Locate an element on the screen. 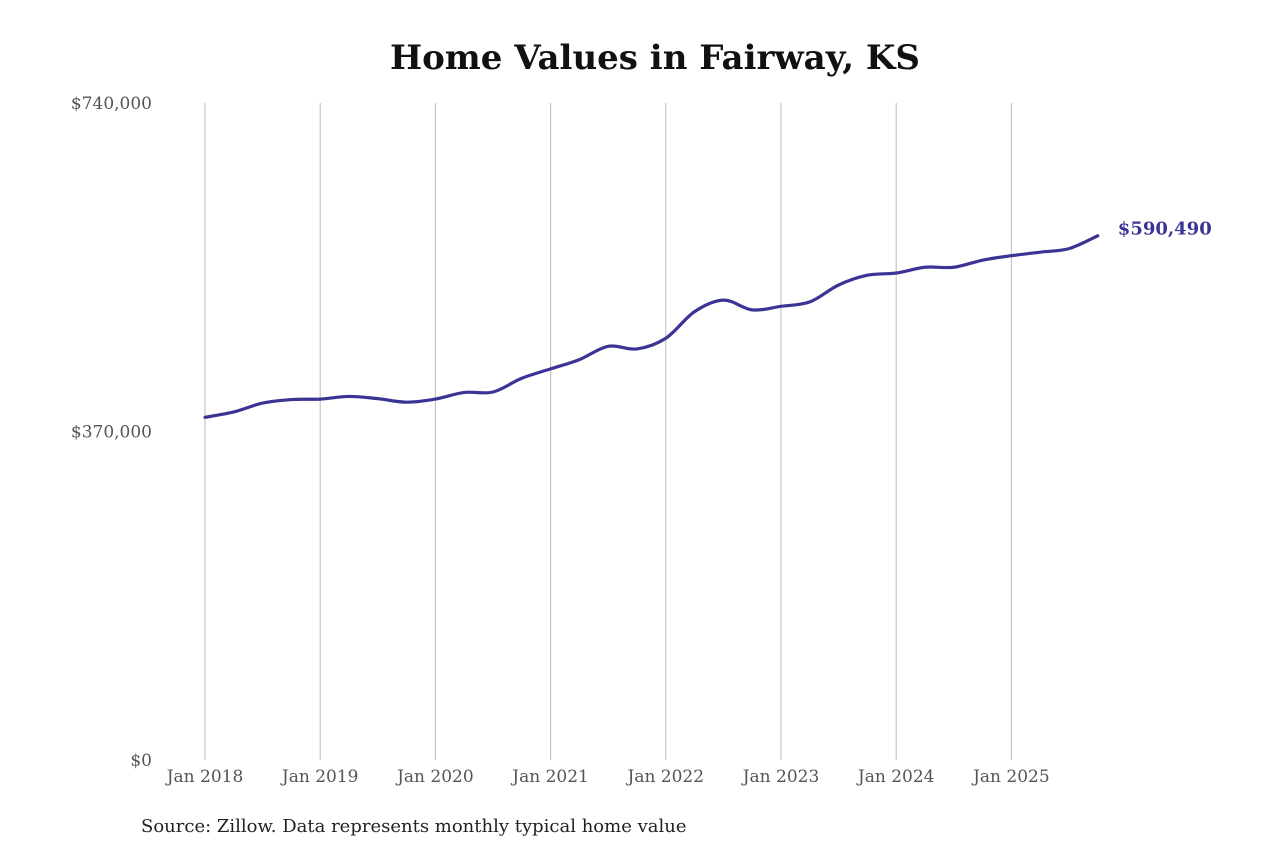 Image resolution: width=1280 pixels, height=853 pixels. x-tick-label: Jan 2021 is located at coordinates (549, 777).